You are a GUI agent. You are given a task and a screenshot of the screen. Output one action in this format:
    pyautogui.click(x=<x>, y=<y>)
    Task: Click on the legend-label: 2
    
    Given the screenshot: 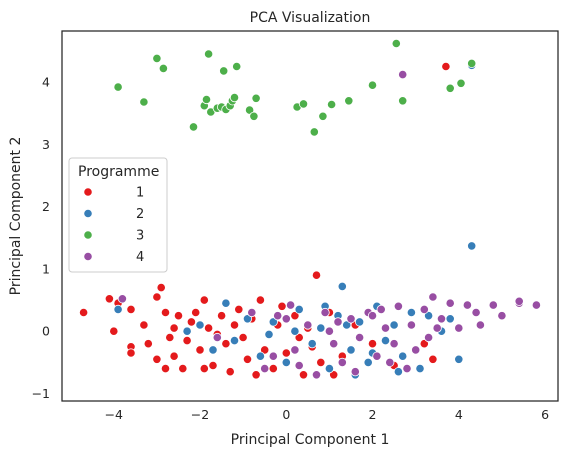 What is the action you would take?
    pyautogui.click(x=140, y=214)
    